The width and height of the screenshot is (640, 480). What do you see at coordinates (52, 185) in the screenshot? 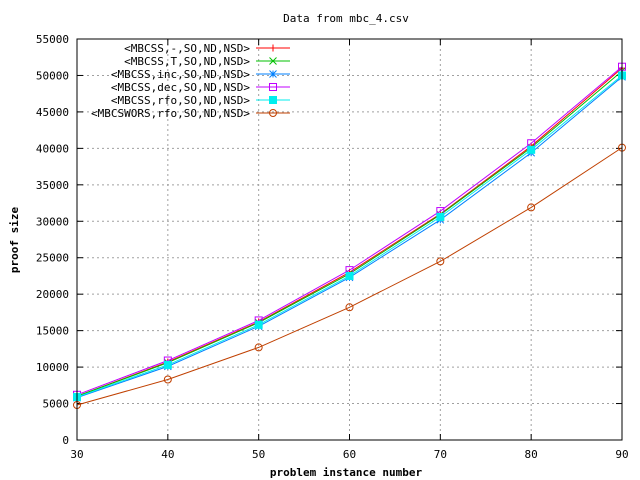
I see `y-tick-label: 35000` at bounding box center [52, 185].